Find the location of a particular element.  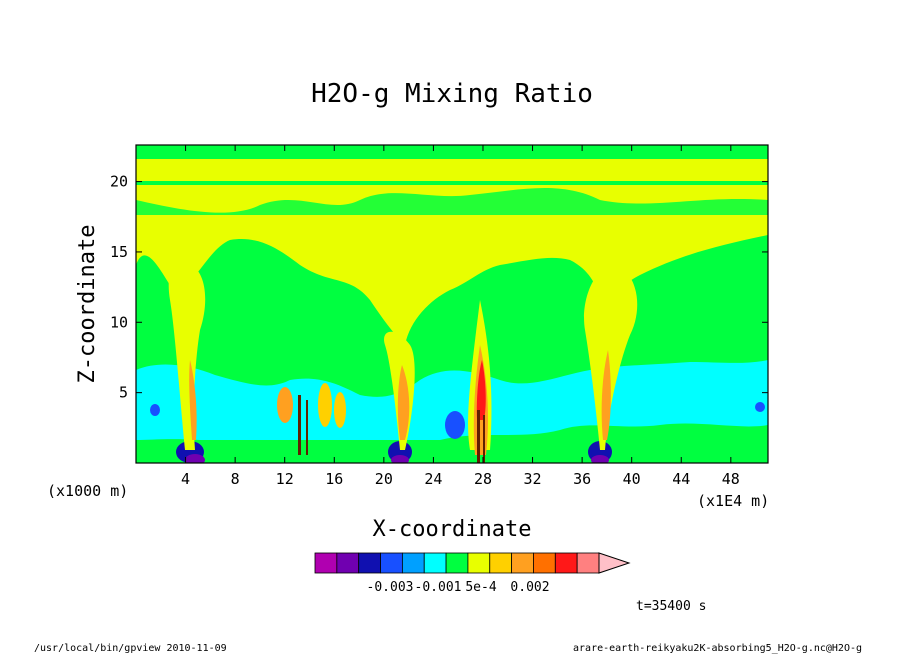

x-tick-label: 44 is located at coordinates (681, 479).